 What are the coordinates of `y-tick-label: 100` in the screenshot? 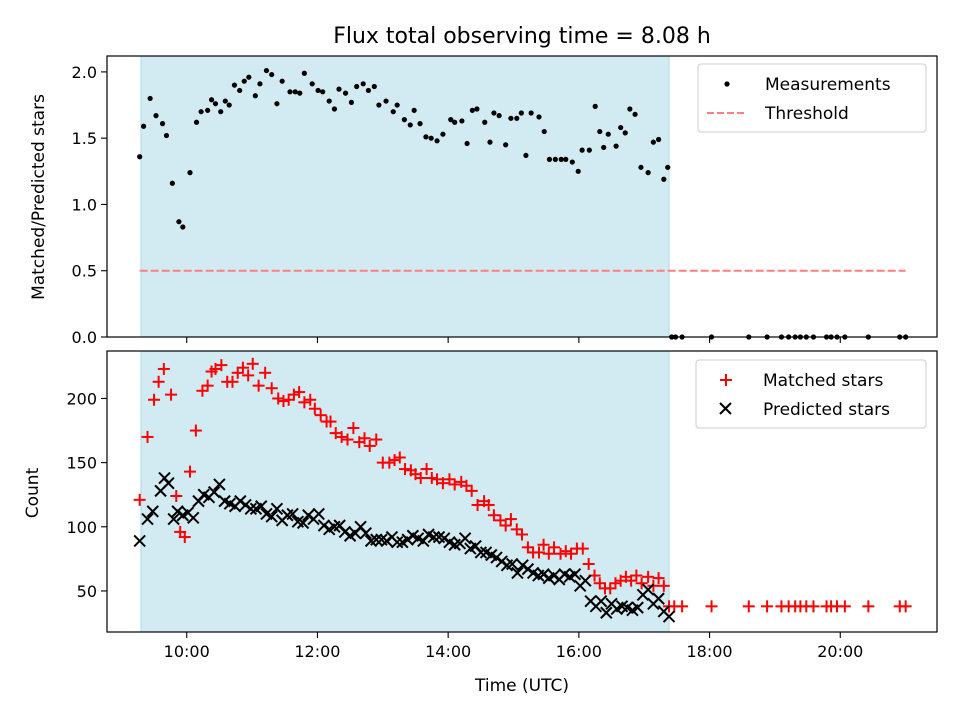 It's located at (81, 527).